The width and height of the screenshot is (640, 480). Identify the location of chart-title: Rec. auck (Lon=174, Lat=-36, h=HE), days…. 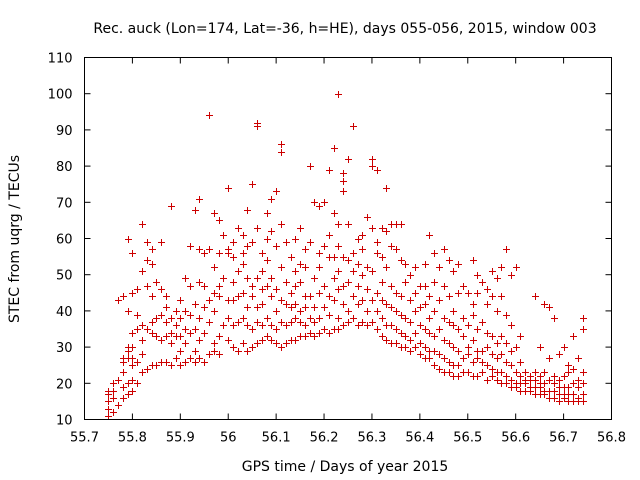
(344, 29).